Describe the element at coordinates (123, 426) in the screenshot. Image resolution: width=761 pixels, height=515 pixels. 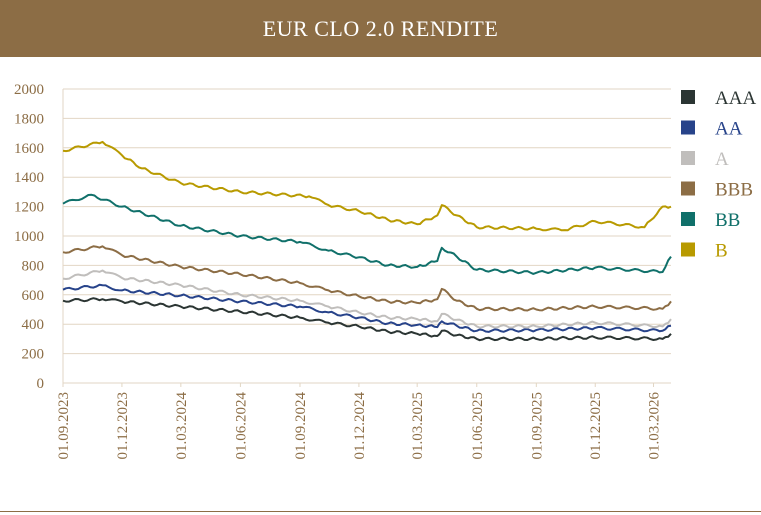
I see `x-tick-label: 01.12.2023` at that location.